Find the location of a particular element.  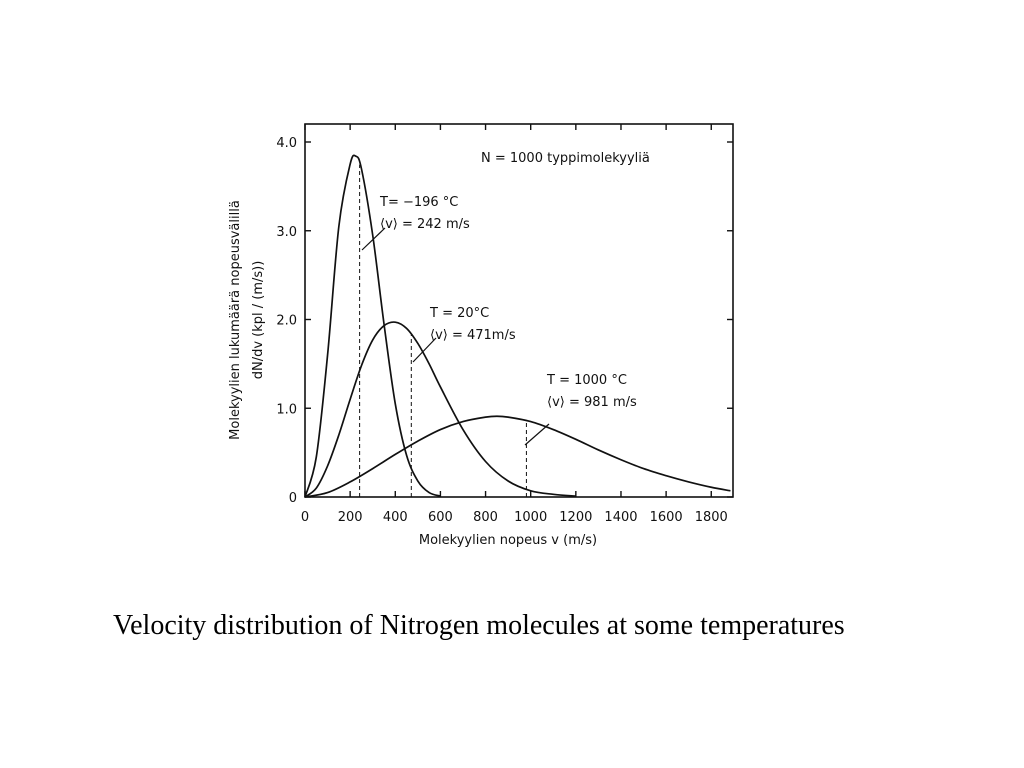

series-annotation: T= −196 °C is located at coordinates (418, 202).